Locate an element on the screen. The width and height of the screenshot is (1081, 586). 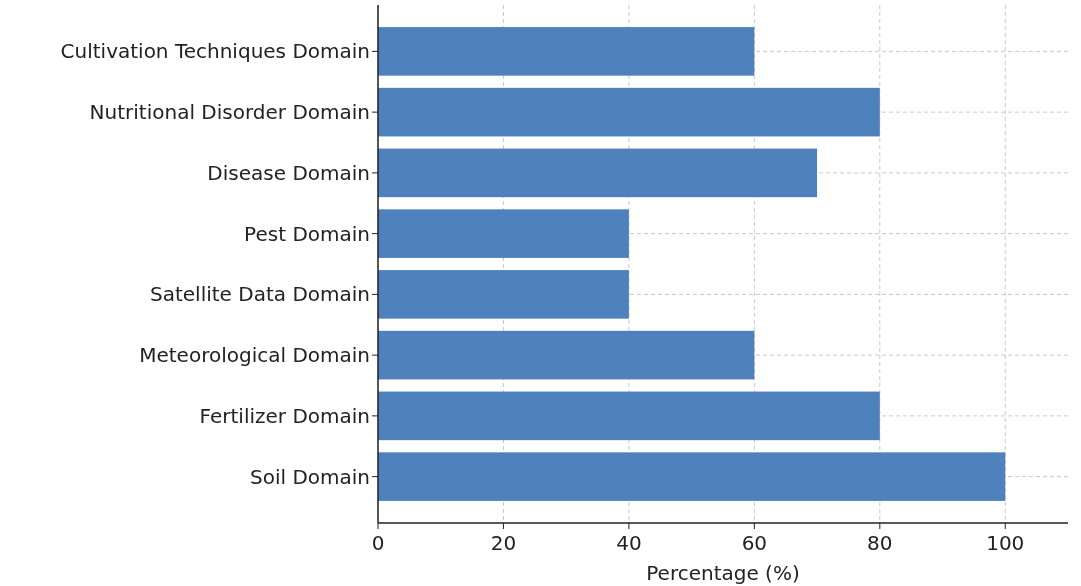
y-tick-label: Pest Domain is located at coordinates (307, 233).